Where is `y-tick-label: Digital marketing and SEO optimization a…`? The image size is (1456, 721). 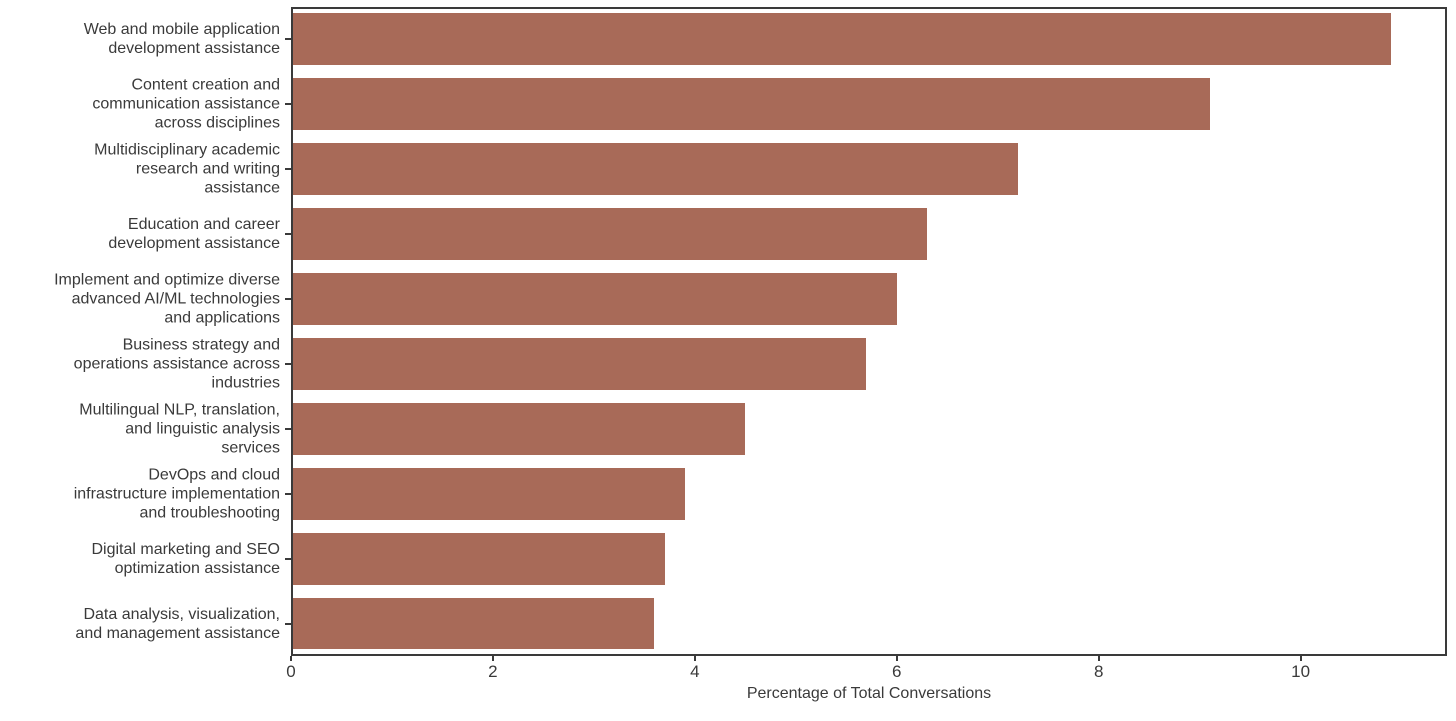
y-tick-label: Digital marketing and SEO optimization a… is located at coordinates (185, 558).